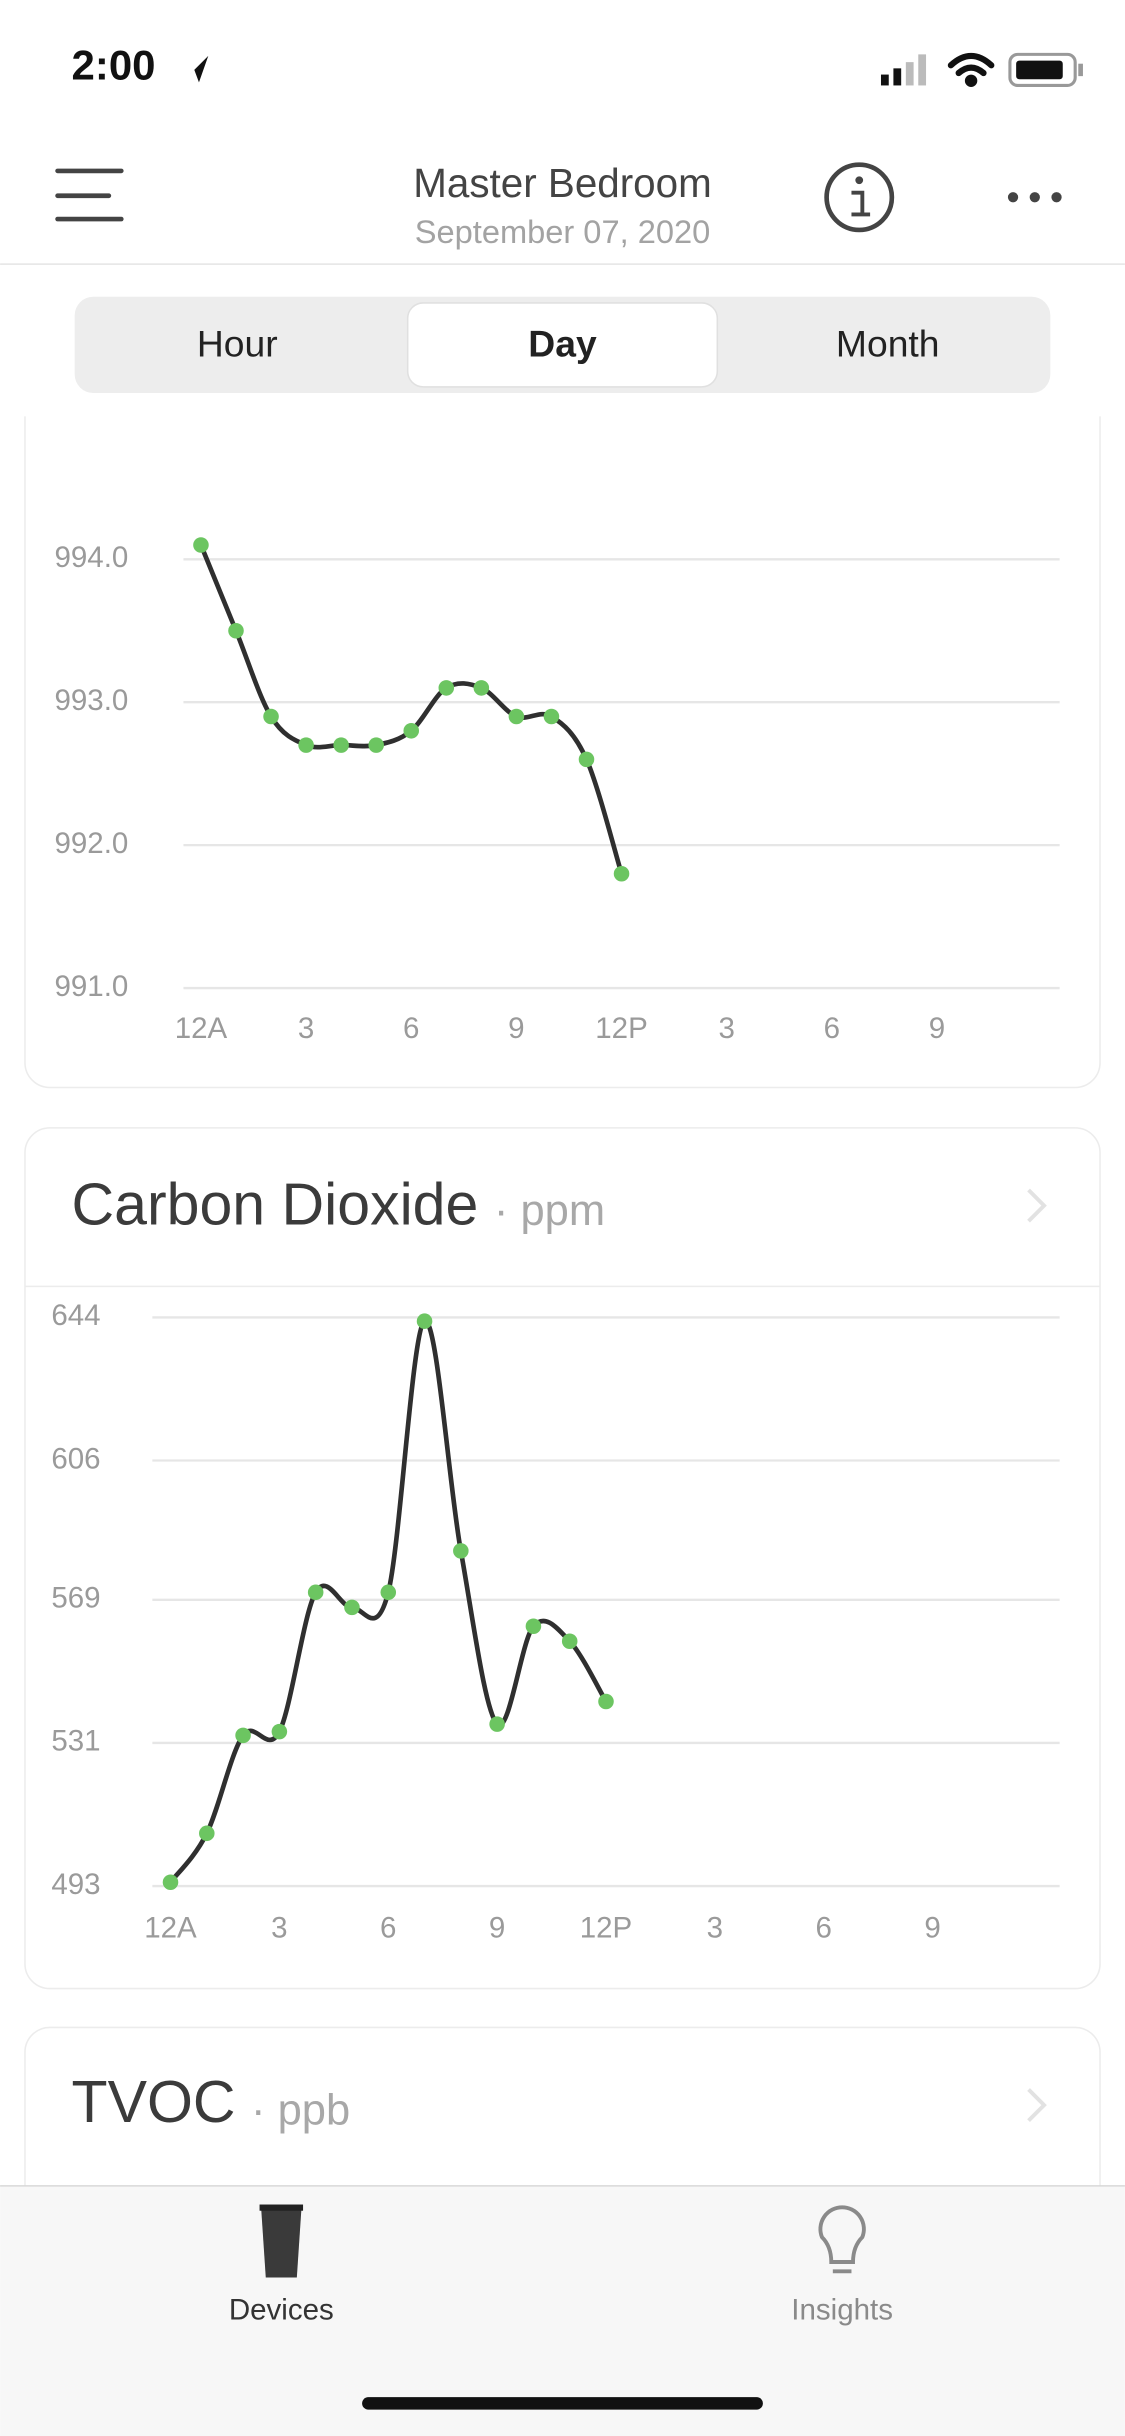 Image resolution: width=1125 pixels, height=2436 pixels. I want to click on location-icon, so click(196, 69).